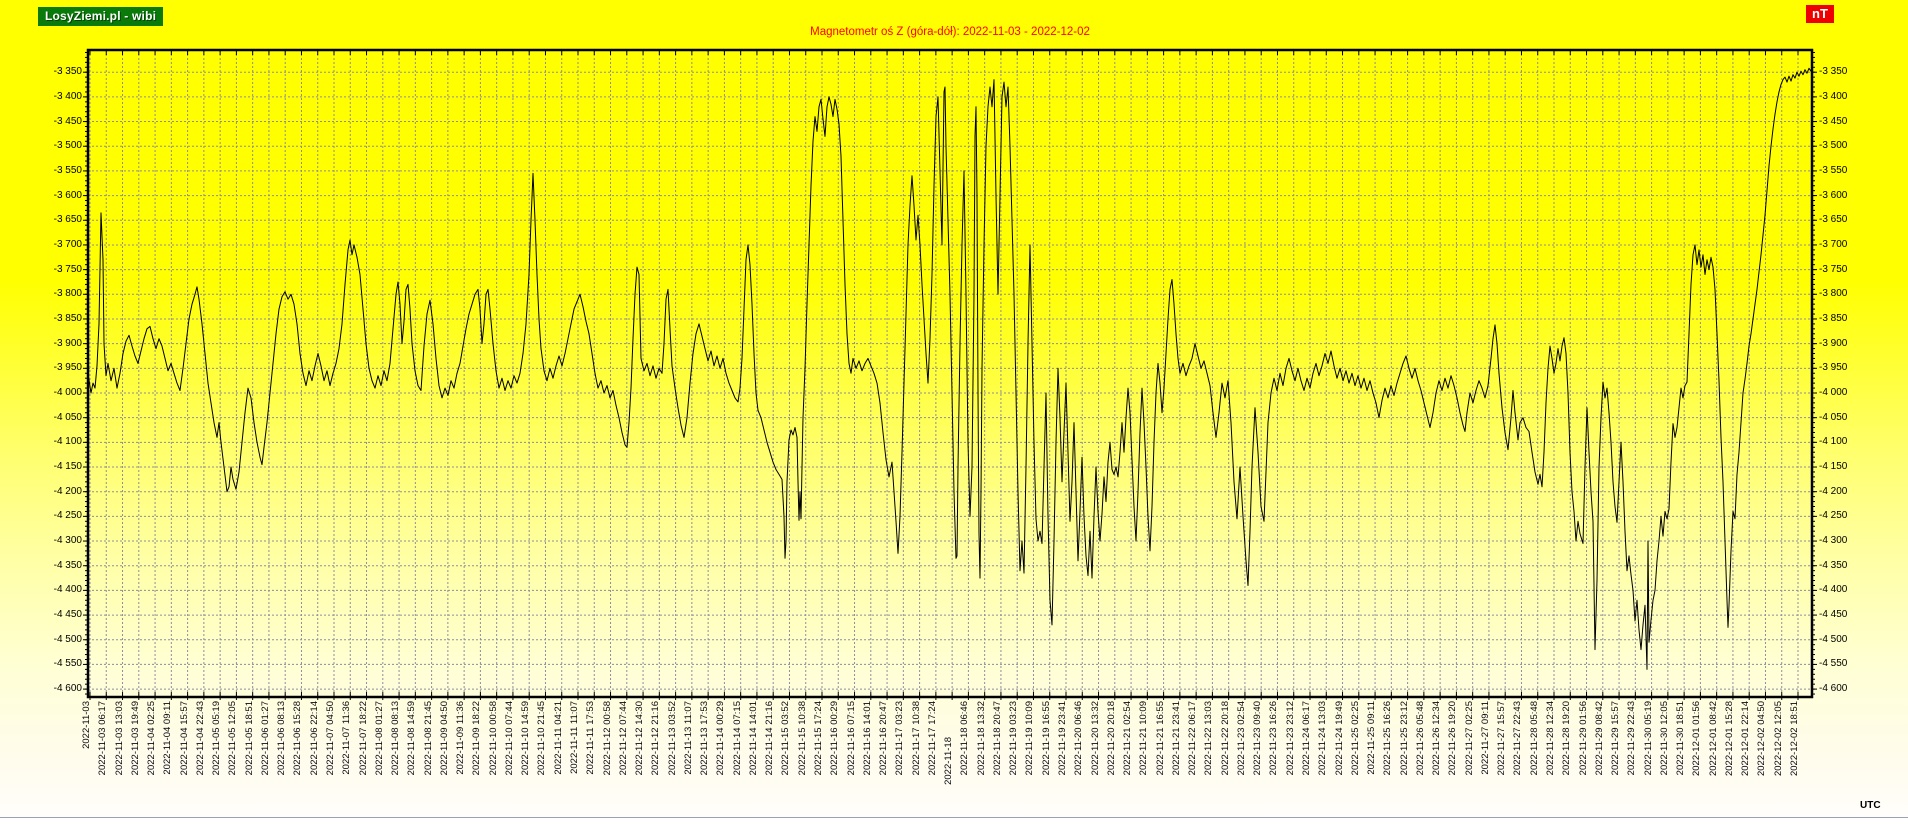 The height and width of the screenshot is (825, 1908). I want to click on y-axis-label-left: -4 350, so click(67, 565).